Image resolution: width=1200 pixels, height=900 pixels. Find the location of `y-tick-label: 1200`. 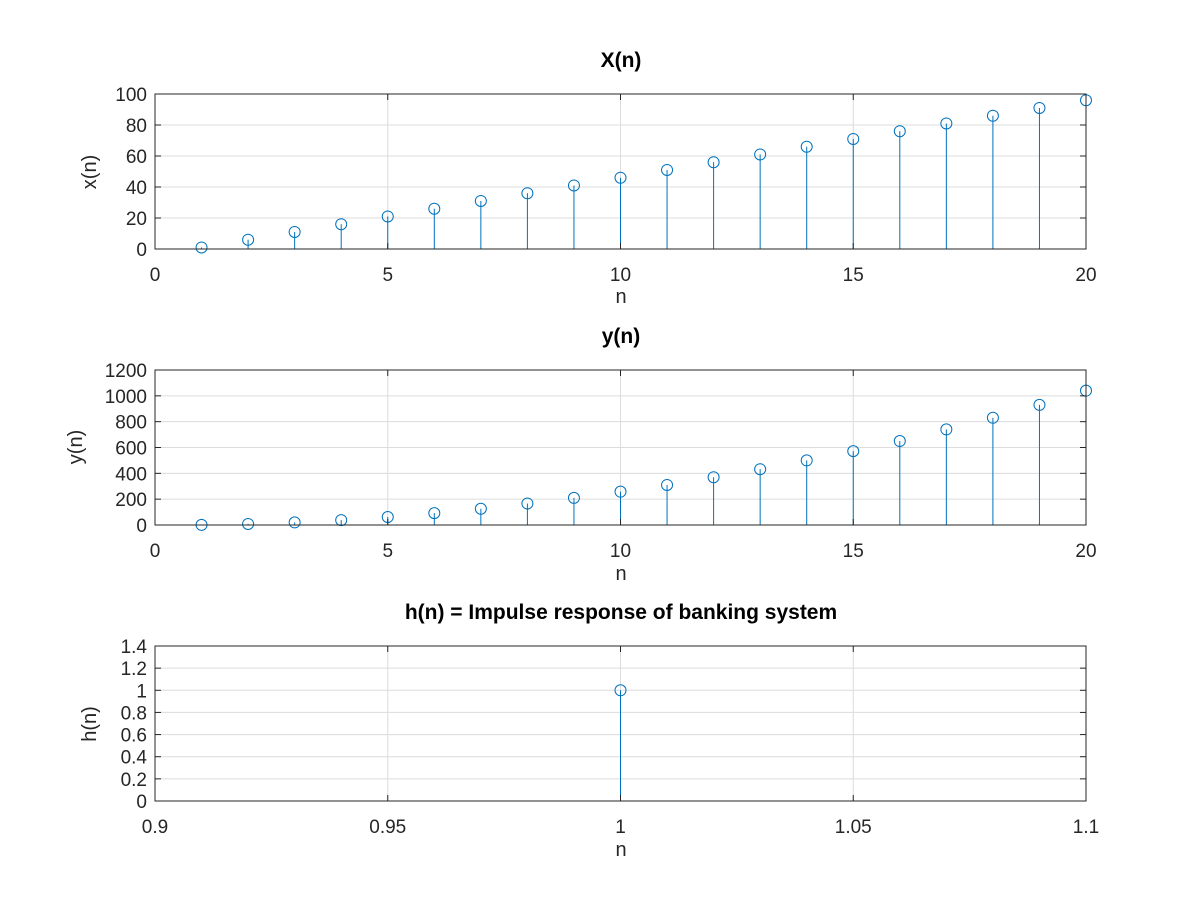

y-tick-label: 1200 is located at coordinates (126, 371).